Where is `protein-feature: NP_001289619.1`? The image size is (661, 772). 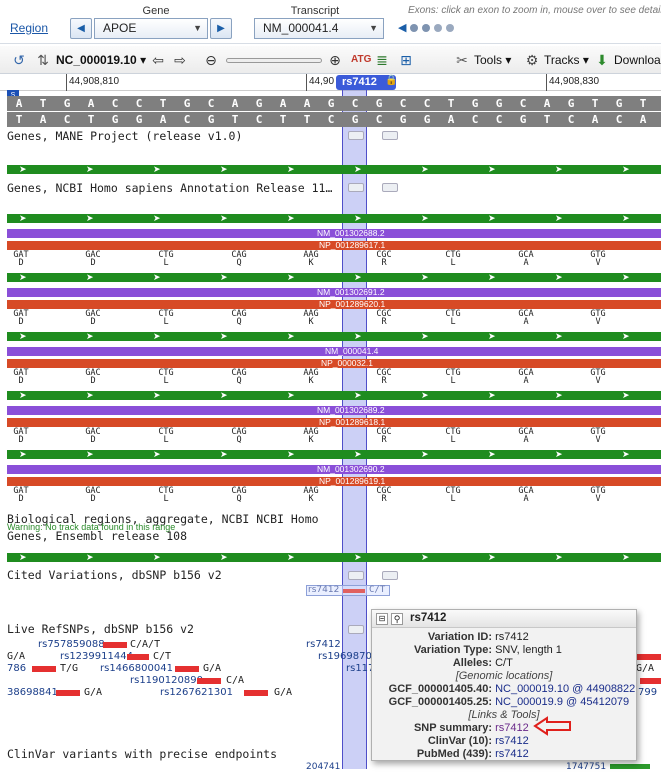 protein-feature: NP_001289619.1 is located at coordinates (334, 481).